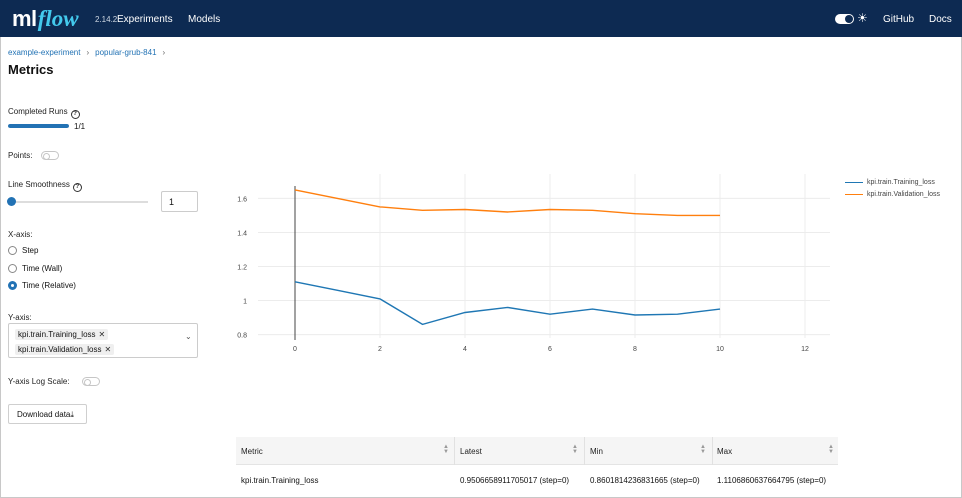  Describe the element at coordinates (295, 349) in the screenshot. I see `x-tick-label: 0` at that location.